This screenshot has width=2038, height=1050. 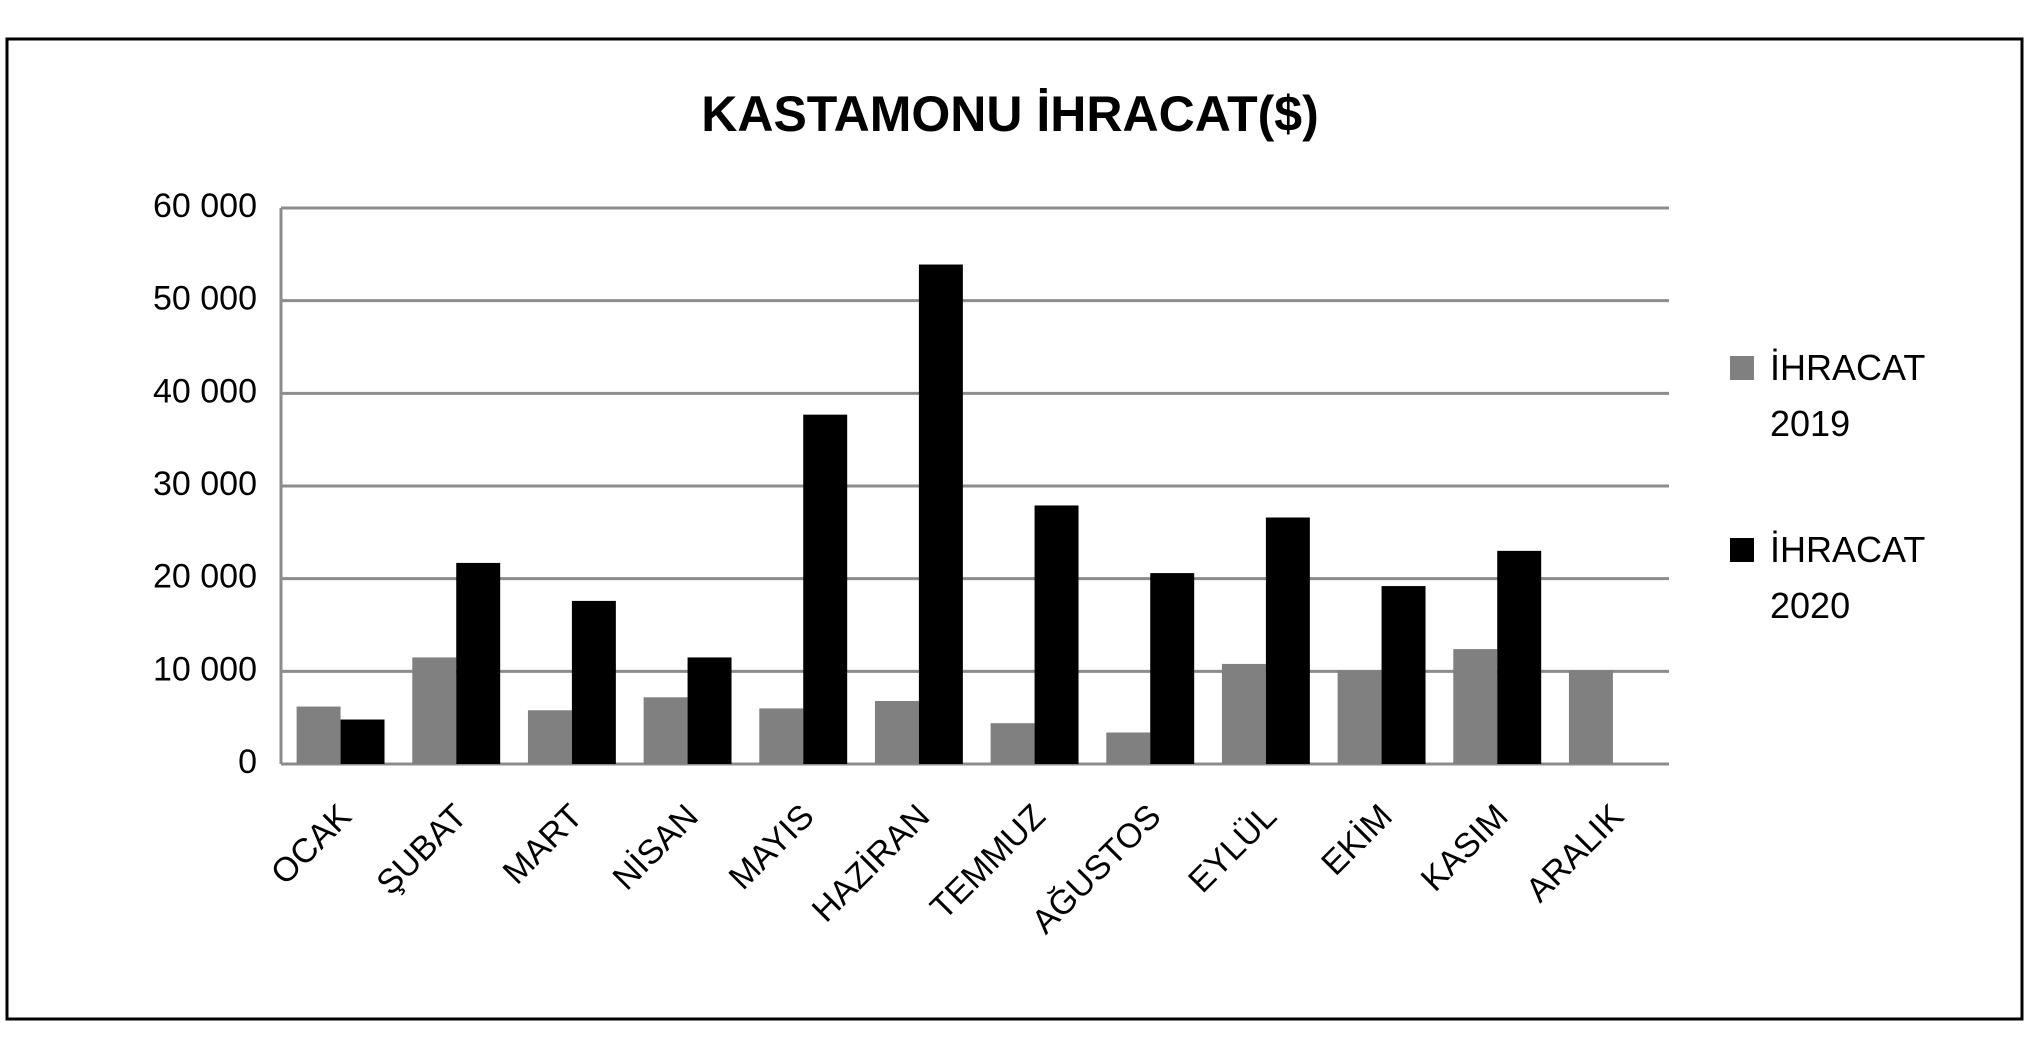 What do you see at coordinates (205, 577) in the screenshot?
I see `y-tick-label: 20 000` at bounding box center [205, 577].